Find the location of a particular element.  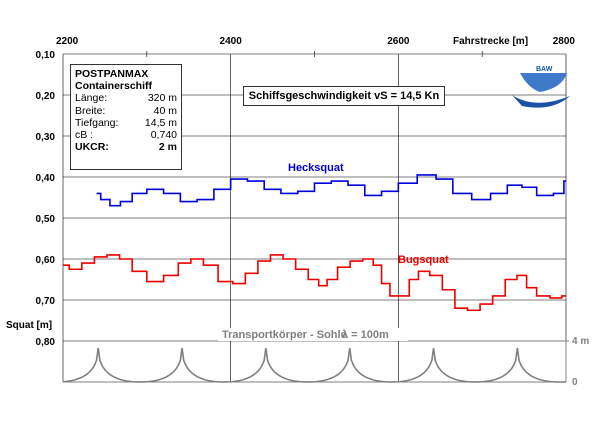

x-tick-label: 2600 is located at coordinates (398, 41).